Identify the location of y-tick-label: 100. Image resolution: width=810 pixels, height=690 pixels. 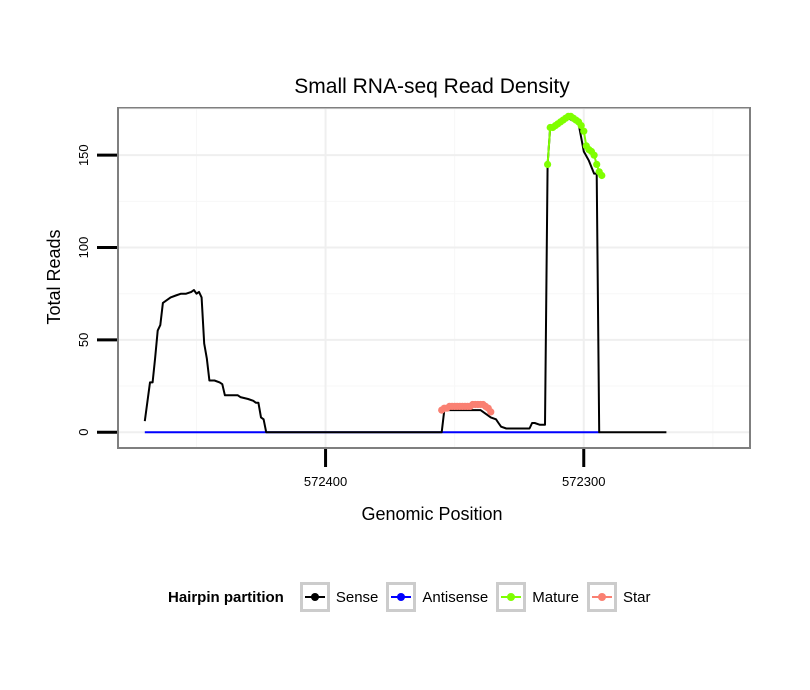
(83, 248).